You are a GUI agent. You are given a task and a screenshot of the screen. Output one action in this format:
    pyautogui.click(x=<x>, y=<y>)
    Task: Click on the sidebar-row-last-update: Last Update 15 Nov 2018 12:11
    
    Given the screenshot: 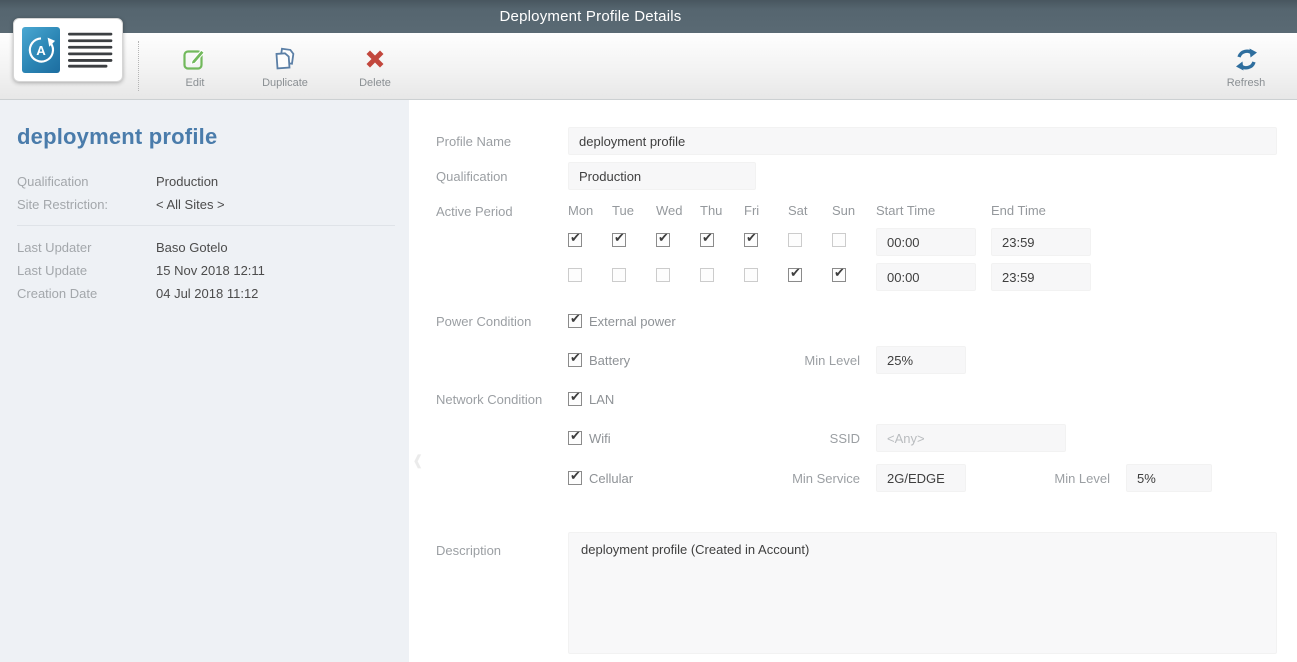 What is the action you would take?
    pyautogui.click(x=206, y=270)
    